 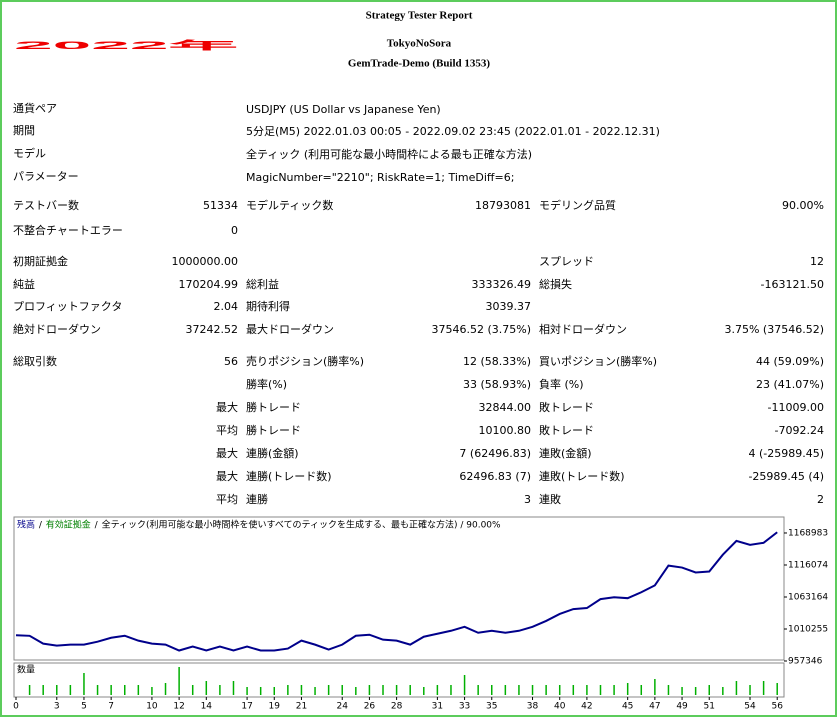 What do you see at coordinates (257, 499) in the screenshot?
I see `stat-label: 連勝` at bounding box center [257, 499].